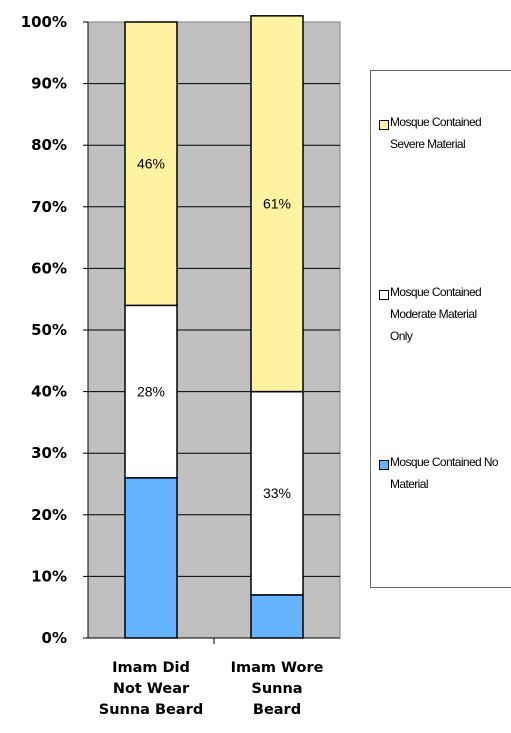 The image size is (511, 733). I want to click on y-tick-label: 20%, so click(49, 515).